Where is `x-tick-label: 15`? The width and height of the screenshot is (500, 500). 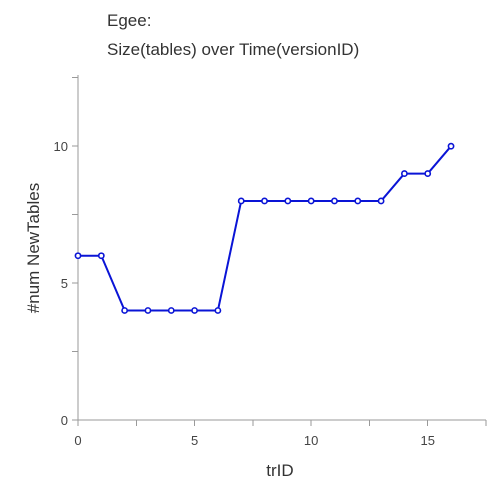
x-tick-label: 15 is located at coordinates (427, 440).